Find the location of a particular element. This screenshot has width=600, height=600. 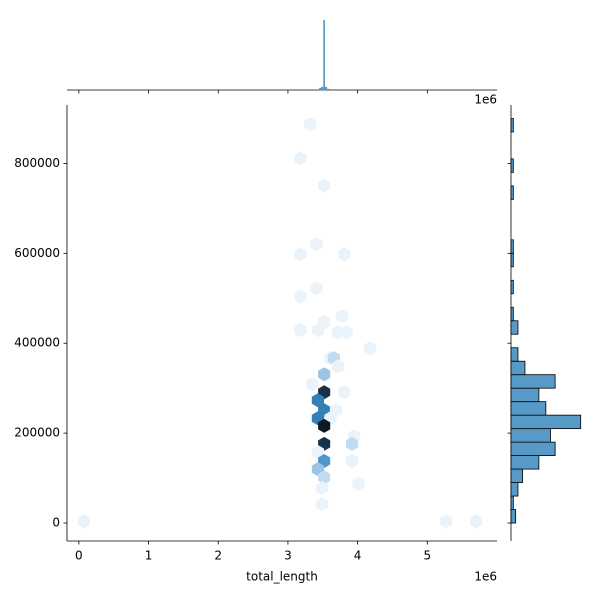

x-tick-label: 2 is located at coordinates (218, 556).